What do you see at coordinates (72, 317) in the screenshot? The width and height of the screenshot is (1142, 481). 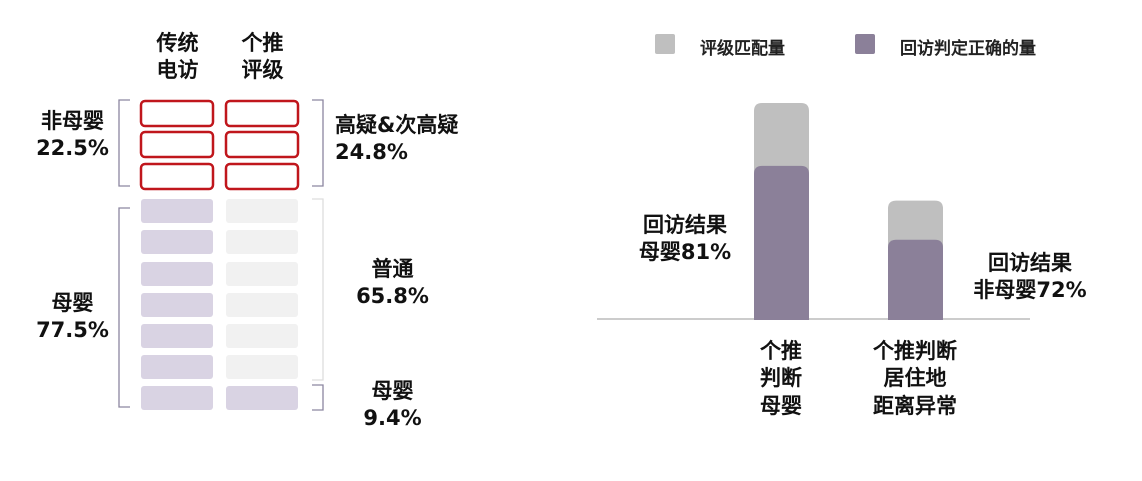 I see `group-label: 母婴 77.5%` at bounding box center [72, 317].